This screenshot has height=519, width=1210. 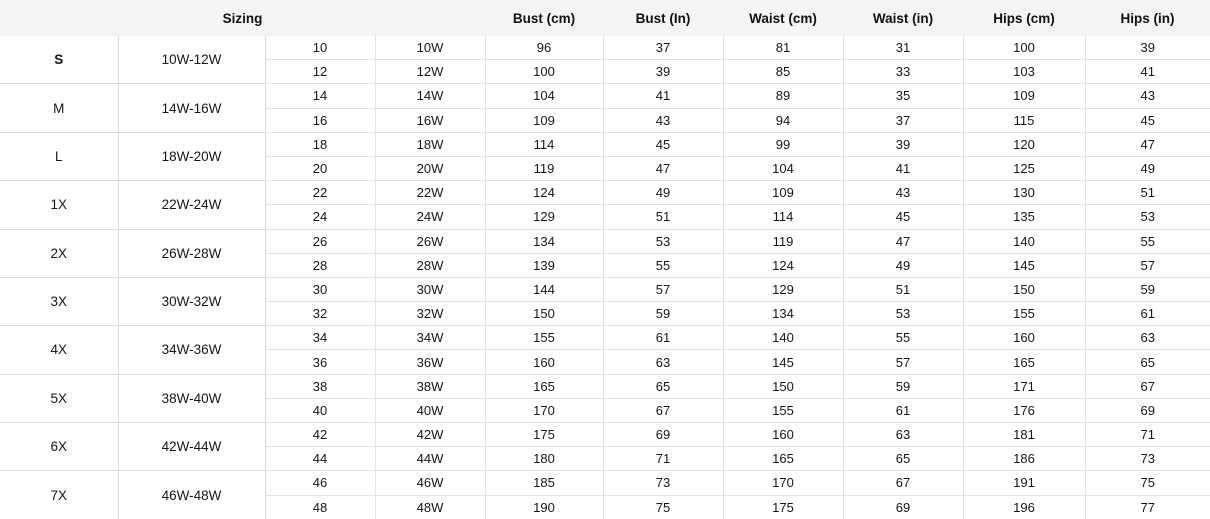 I want to click on cell-hips-cm: 140, so click(x=1024, y=241).